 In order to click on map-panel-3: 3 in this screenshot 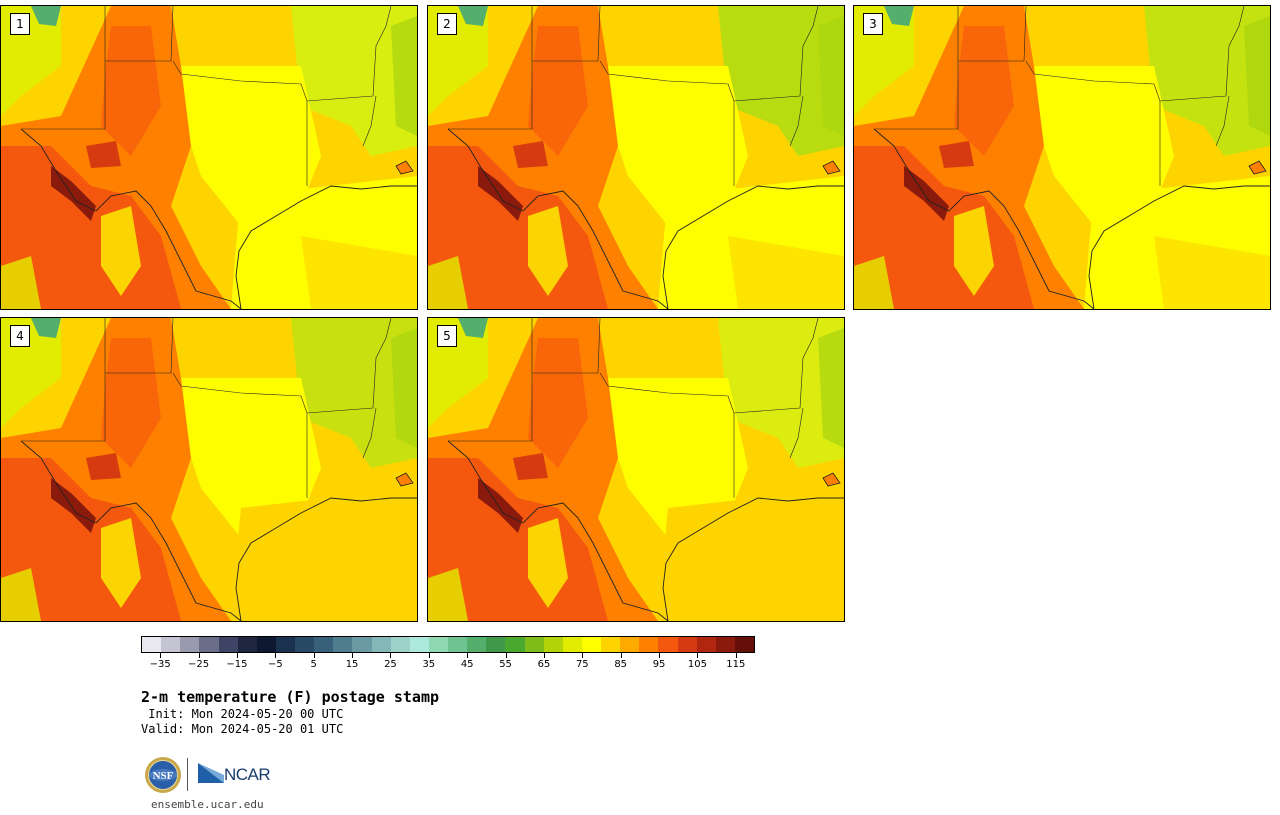, I will do `click(1062, 157)`.